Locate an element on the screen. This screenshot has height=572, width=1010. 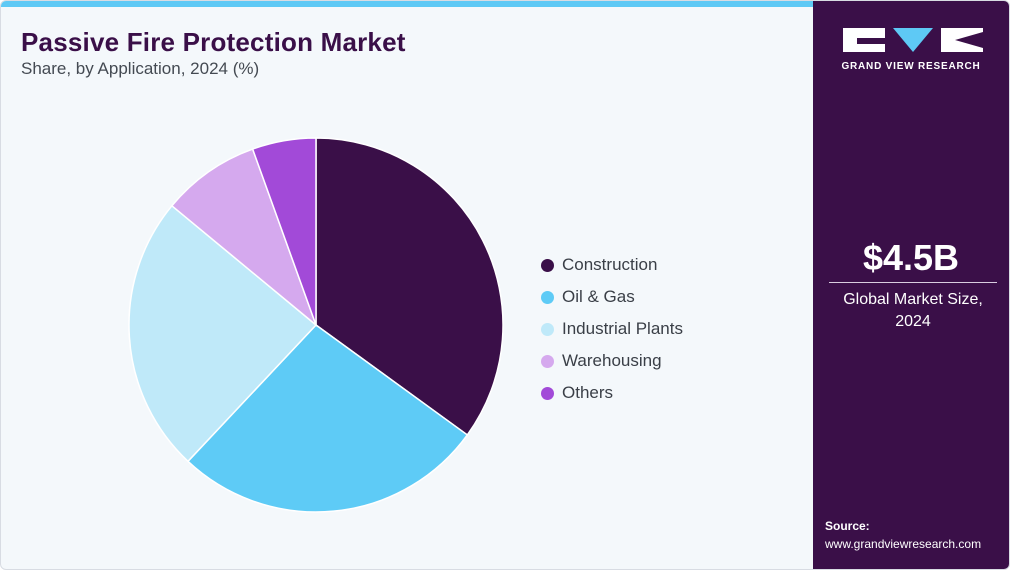
chart-subtitle: Share, by Application, 2024 (%) is located at coordinates (140, 68).